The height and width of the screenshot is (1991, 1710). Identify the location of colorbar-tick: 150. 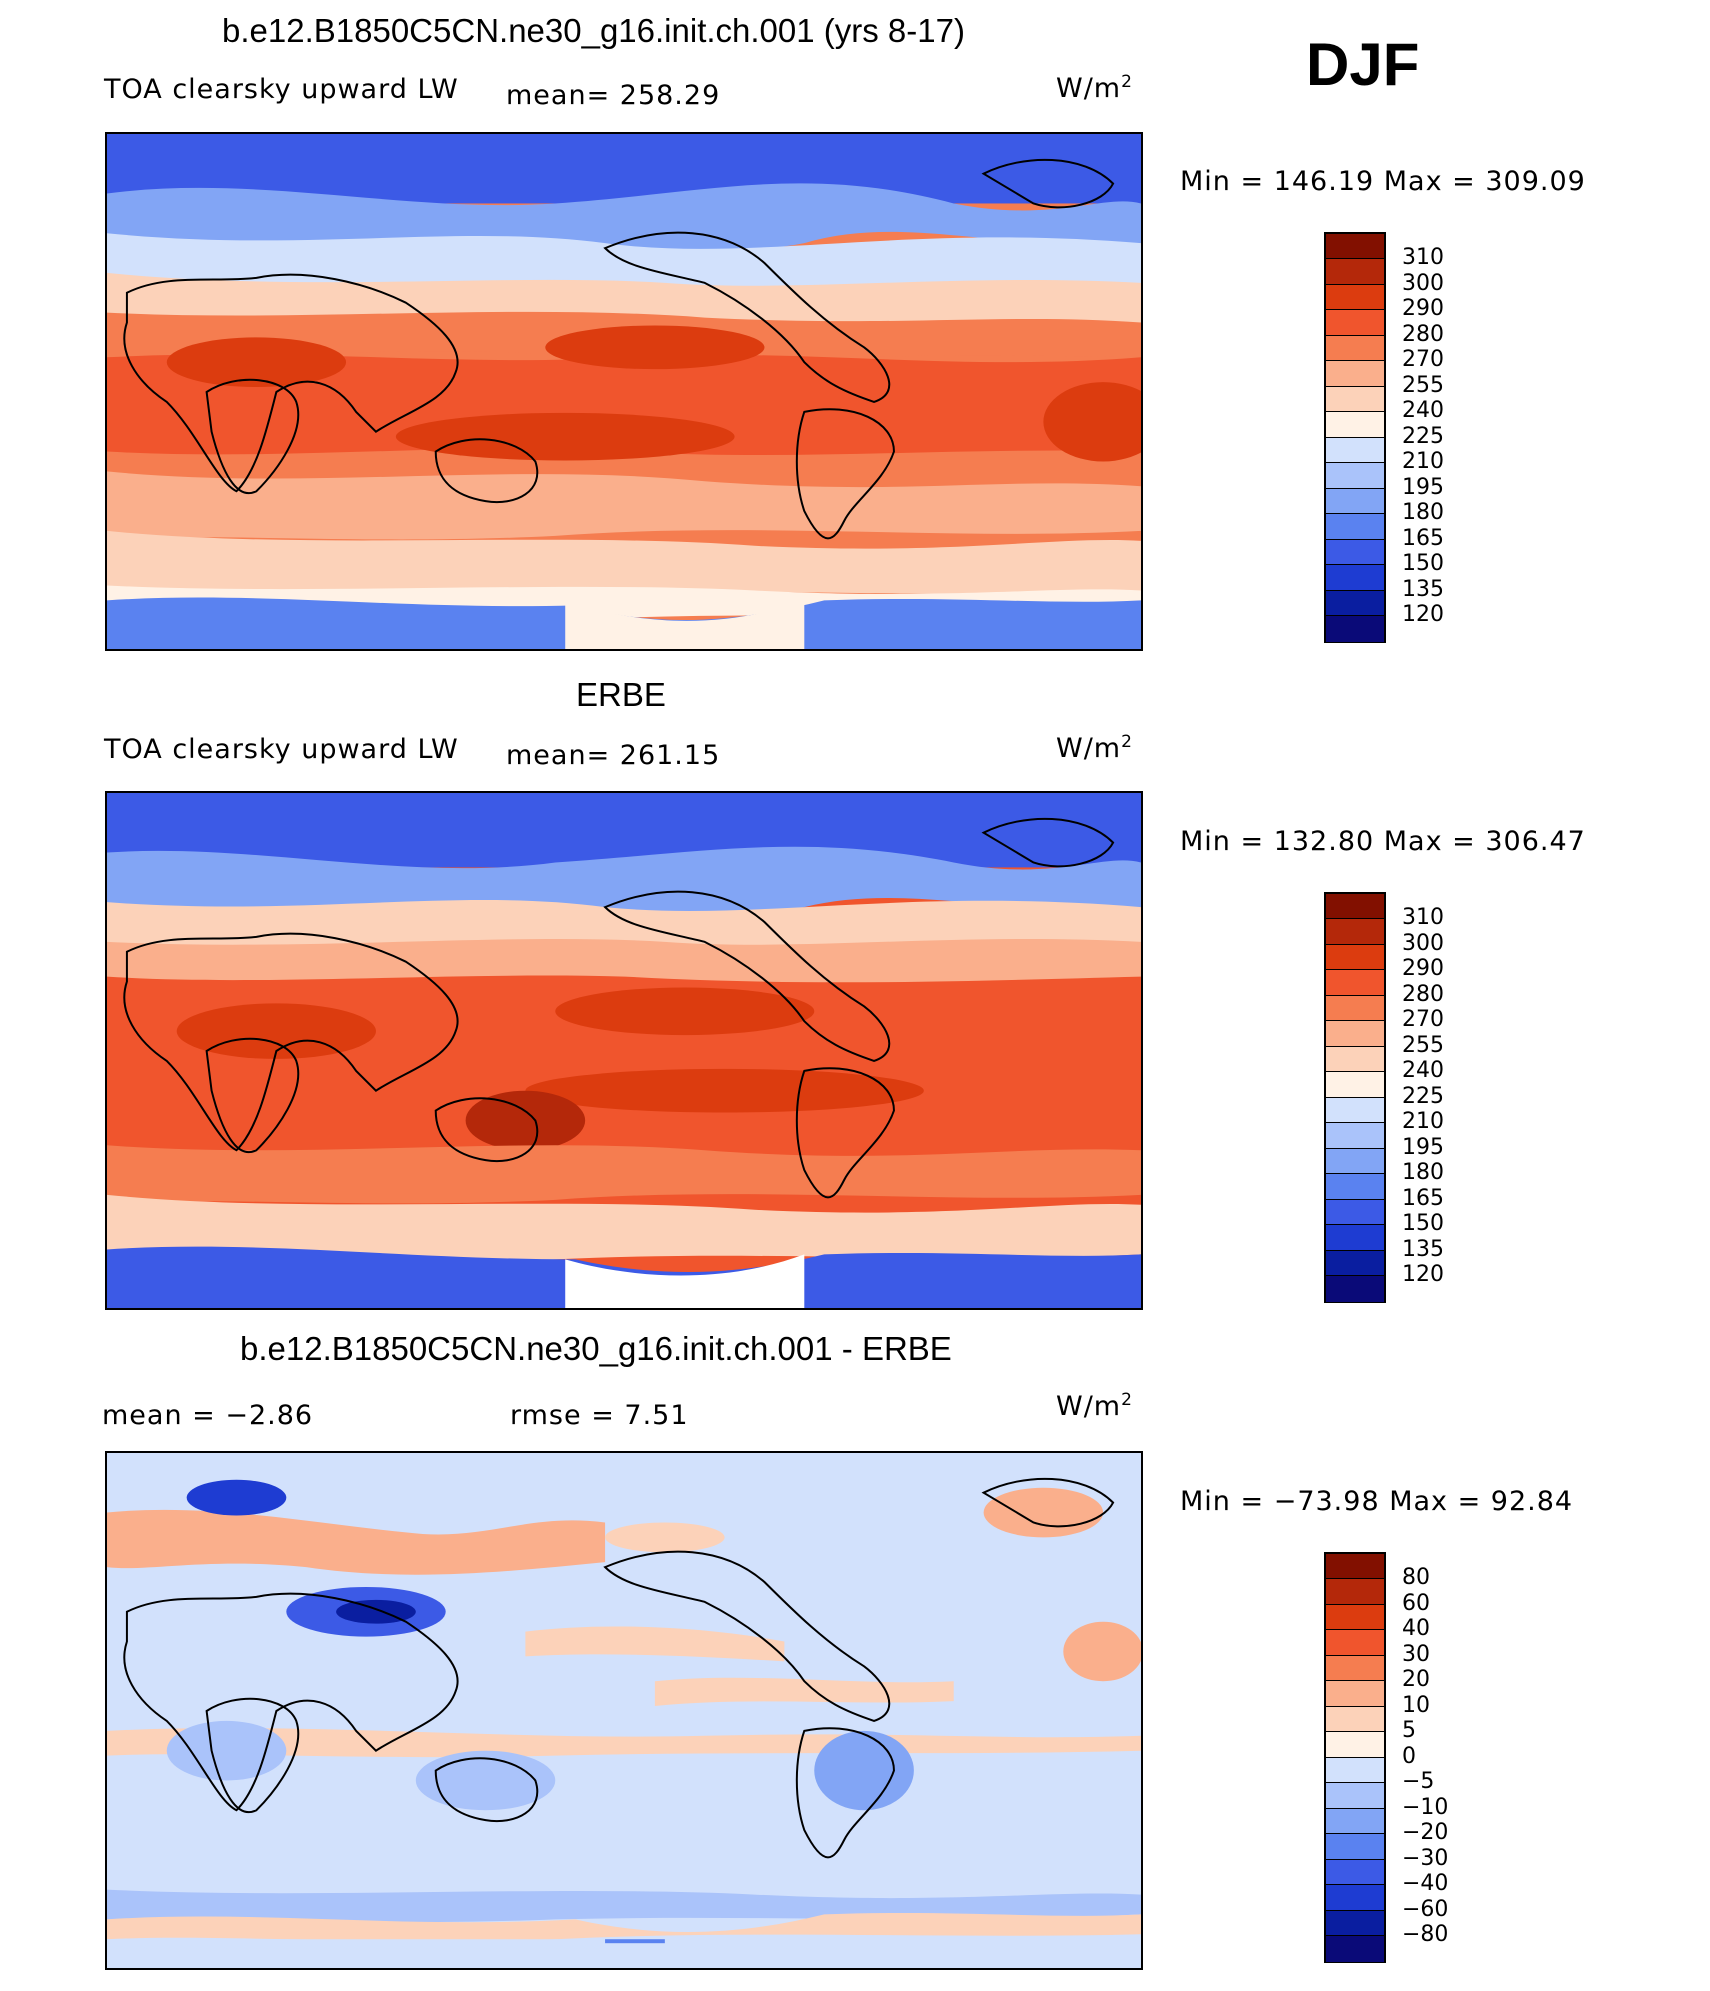
(1423, 563).